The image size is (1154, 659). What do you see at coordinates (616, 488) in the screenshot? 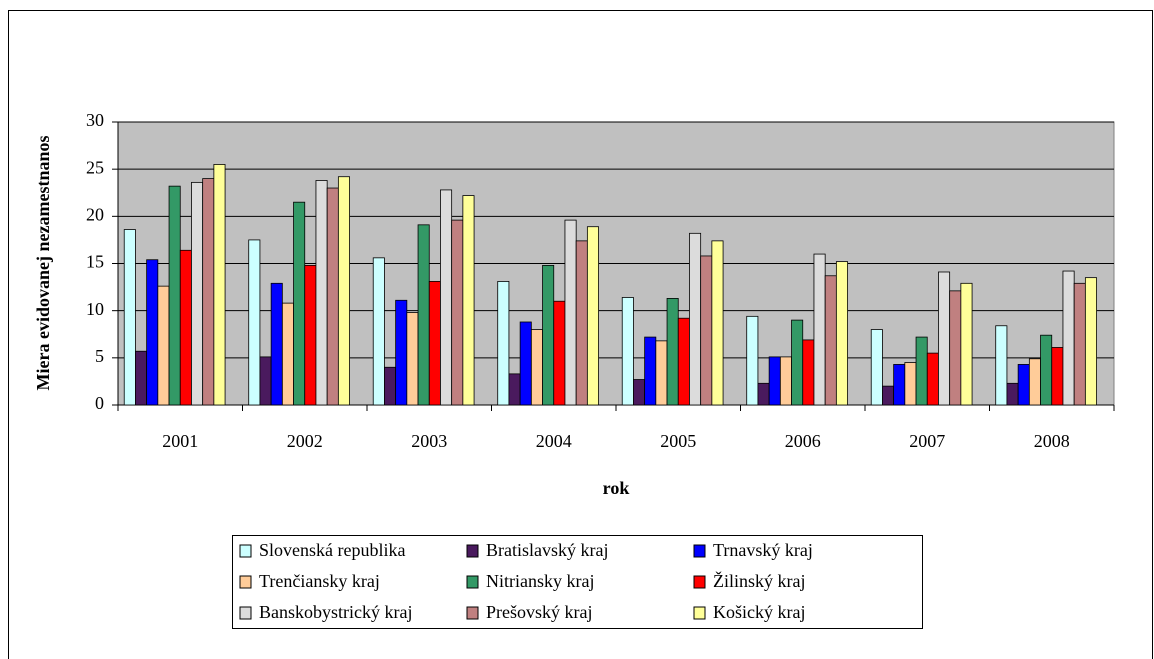
I see `x-axis-label: rok` at bounding box center [616, 488].